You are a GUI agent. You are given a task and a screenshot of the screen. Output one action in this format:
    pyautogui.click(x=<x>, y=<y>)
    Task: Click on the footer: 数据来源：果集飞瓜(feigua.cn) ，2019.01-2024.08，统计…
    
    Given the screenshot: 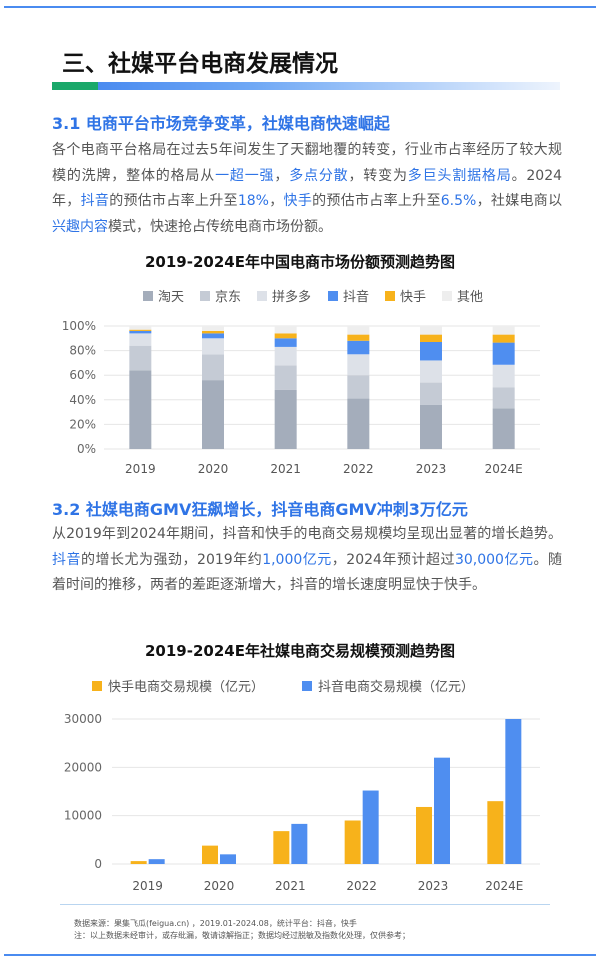 What is the action you would take?
    pyautogui.click(x=242, y=930)
    